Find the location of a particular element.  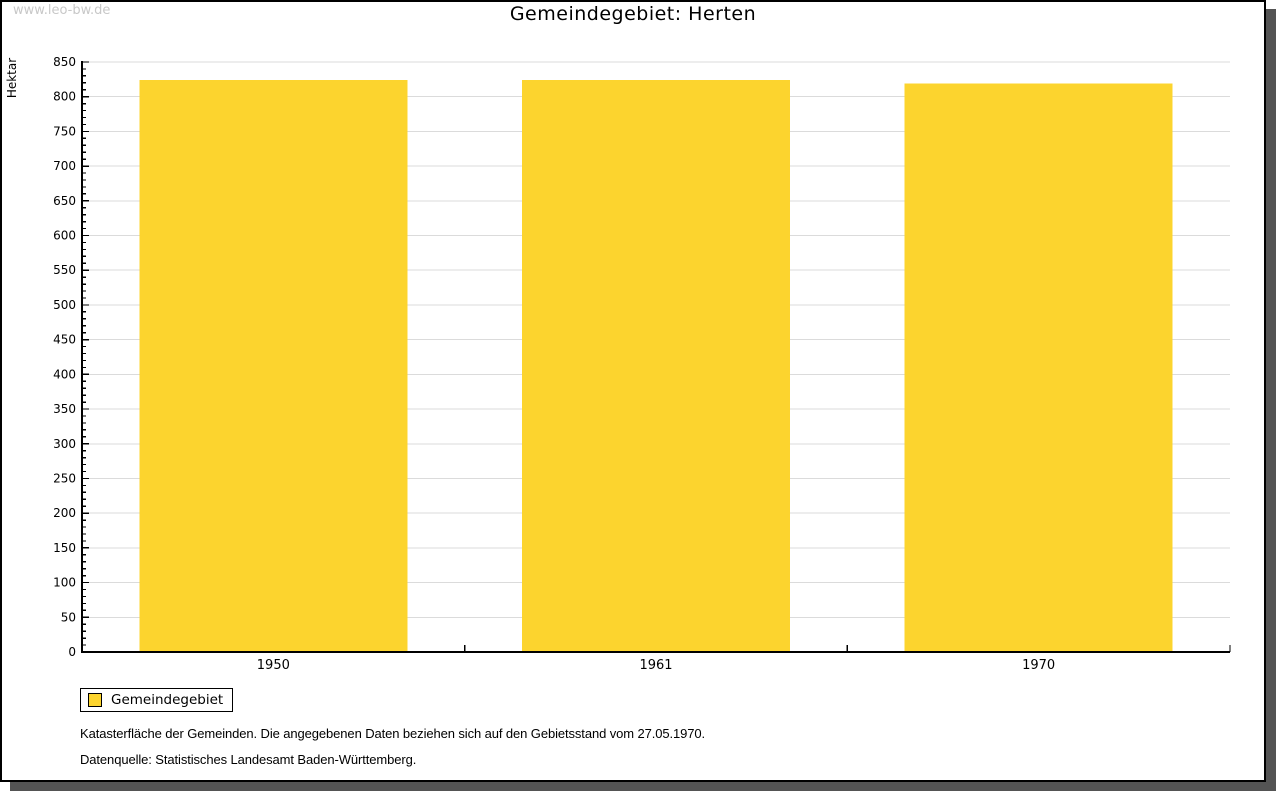

y-tick-label: 450 is located at coordinates (64, 340).